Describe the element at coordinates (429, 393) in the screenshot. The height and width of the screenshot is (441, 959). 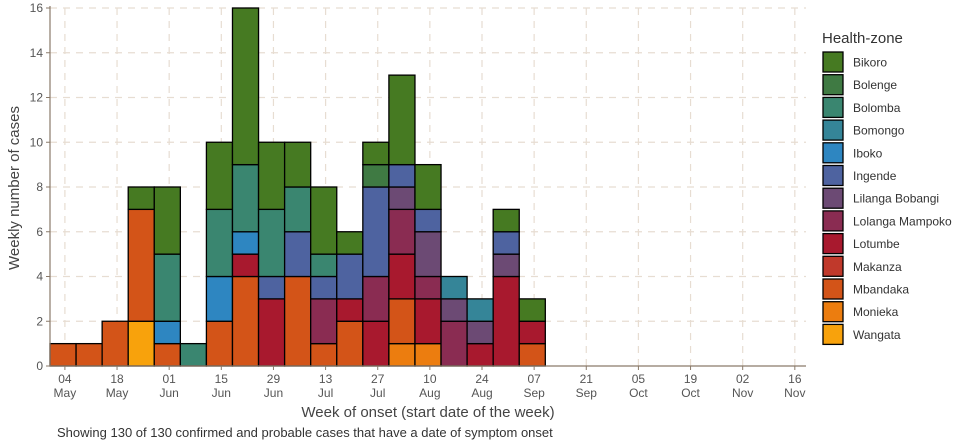
I see `x-tick-label-month: Aug` at that location.